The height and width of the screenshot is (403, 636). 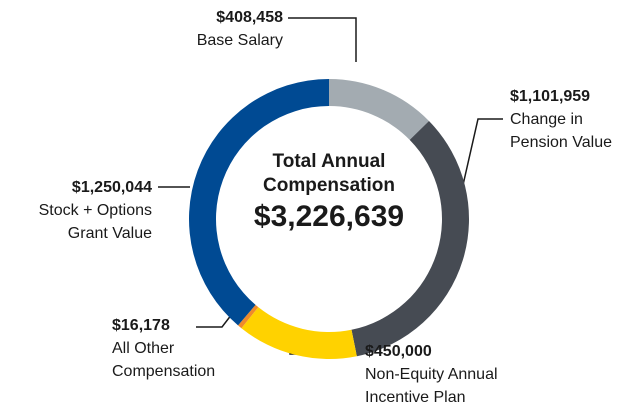 What do you see at coordinates (329, 216) in the screenshot?
I see `total-value: $3,226,639` at bounding box center [329, 216].